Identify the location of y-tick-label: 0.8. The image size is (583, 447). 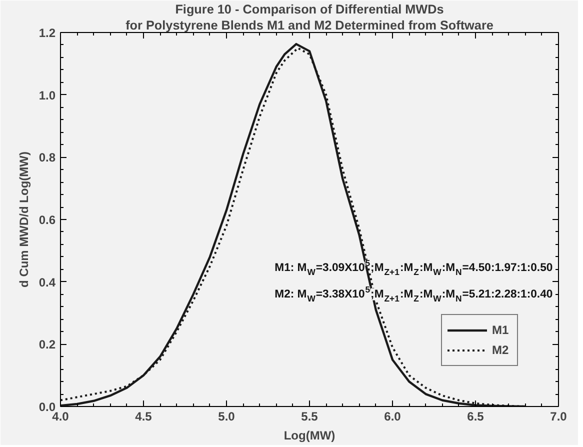
(47, 157).